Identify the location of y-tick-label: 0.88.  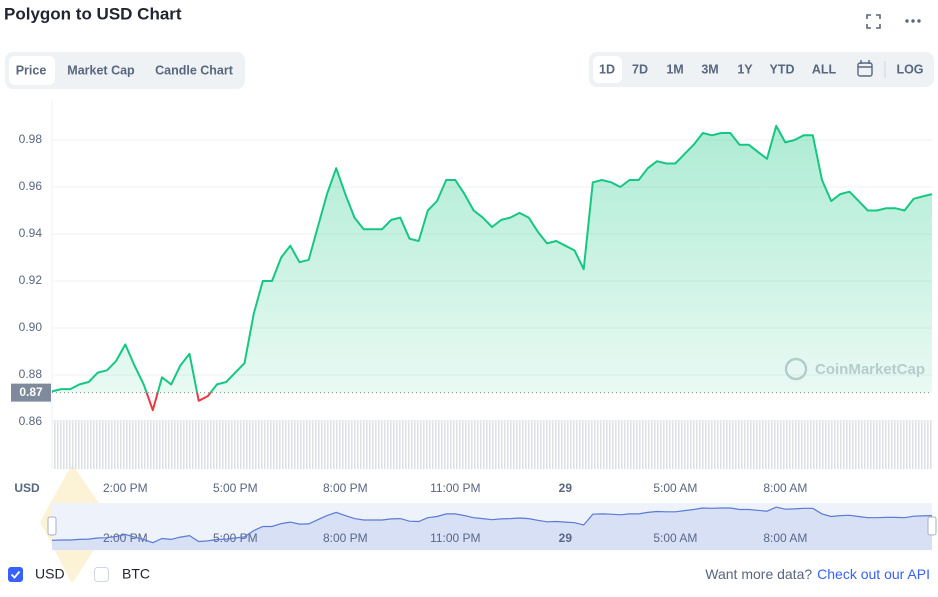
(31, 374).